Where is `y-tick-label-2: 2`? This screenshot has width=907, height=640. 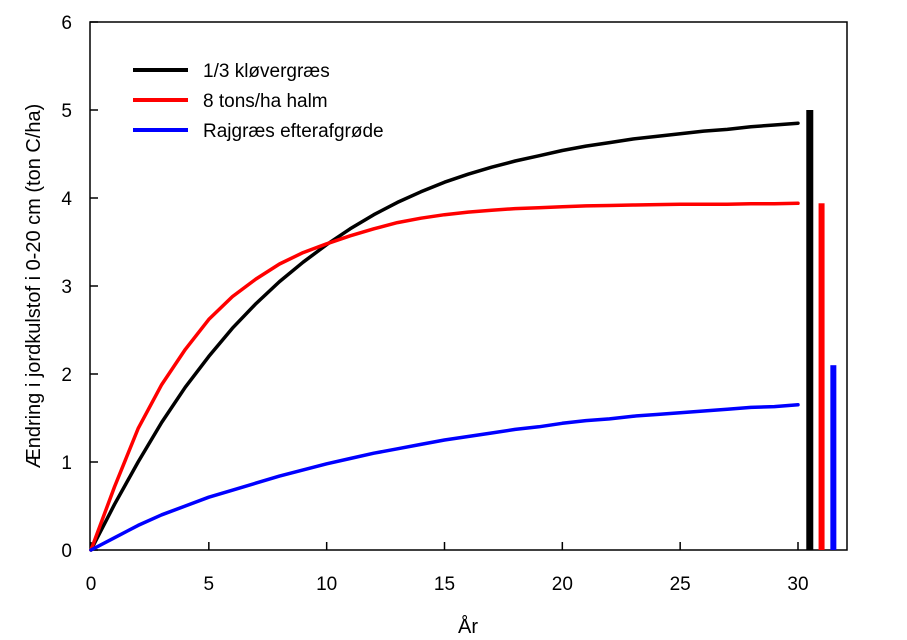
y-tick-label-2: 2 is located at coordinates (66, 375).